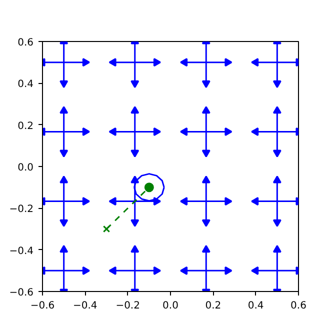 The width and height of the screenshot is (332, 332). What do you see at coordinates (170, 306) in the screenshot?
I see `x-tick-label: 0.0` at bounding box center [170, 306].